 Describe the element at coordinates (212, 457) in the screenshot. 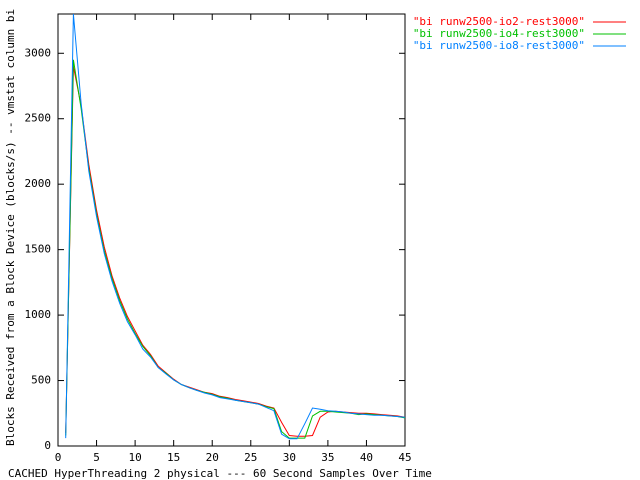

I see `x-tick-label: 20` at that location.